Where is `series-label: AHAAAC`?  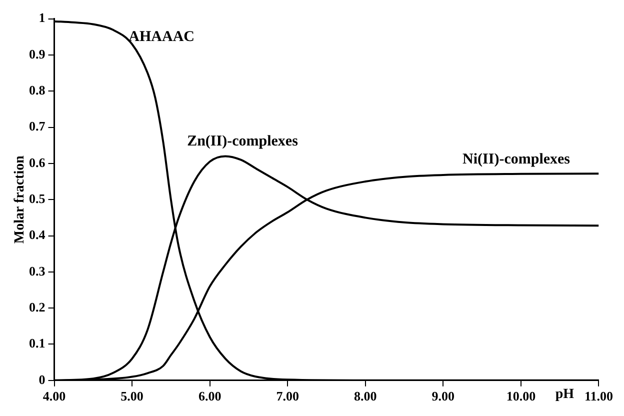
series-label: AHAAAC is located at coordinates (161, 36).